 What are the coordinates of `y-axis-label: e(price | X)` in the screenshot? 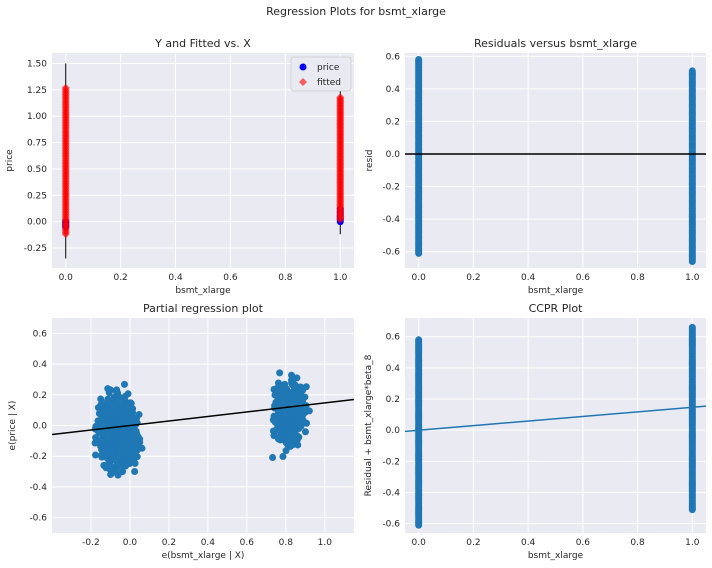 It's located at (13, 426).